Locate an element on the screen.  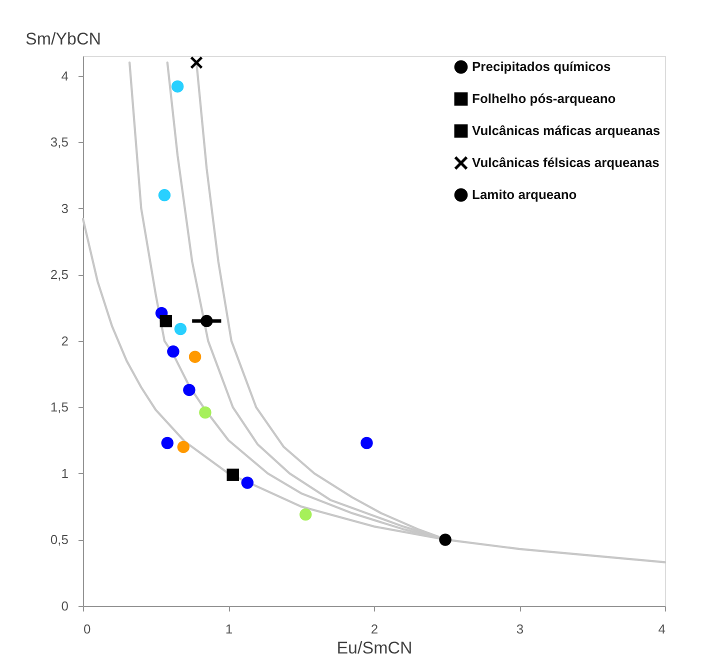
y-tick-label: 3 is located at coordinates (64, 208).